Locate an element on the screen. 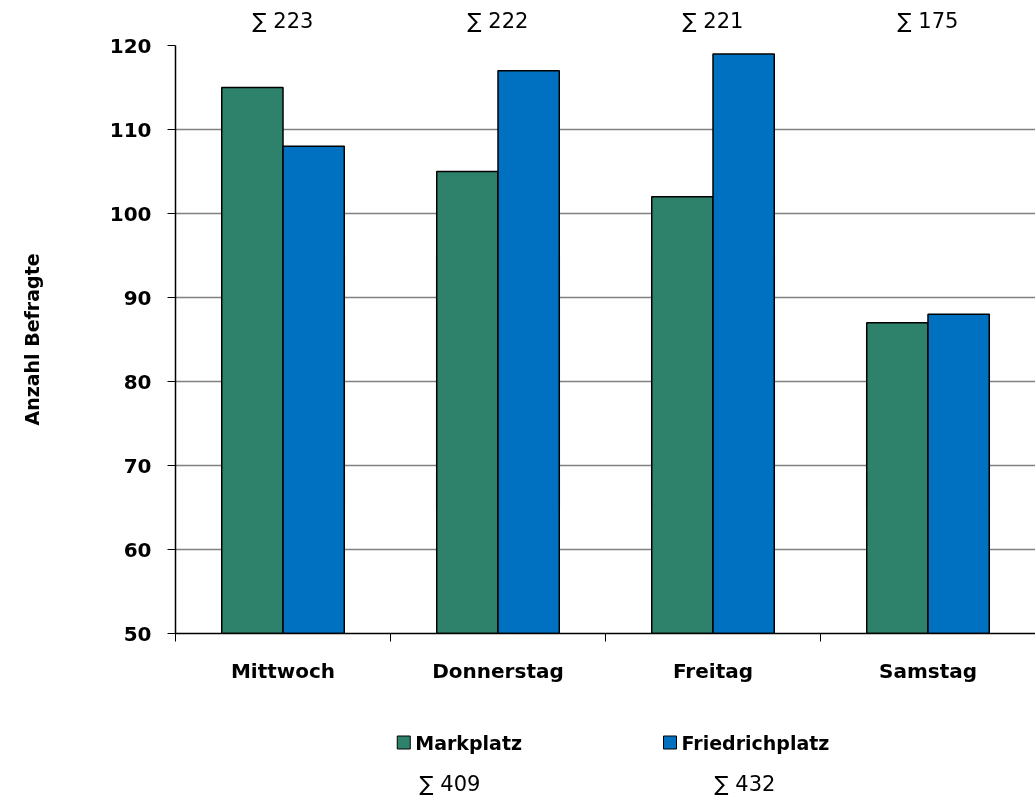 The width and height of the screenshot is (1035, 809). y-tick-label: 120 is located at coordinates (130, 45).